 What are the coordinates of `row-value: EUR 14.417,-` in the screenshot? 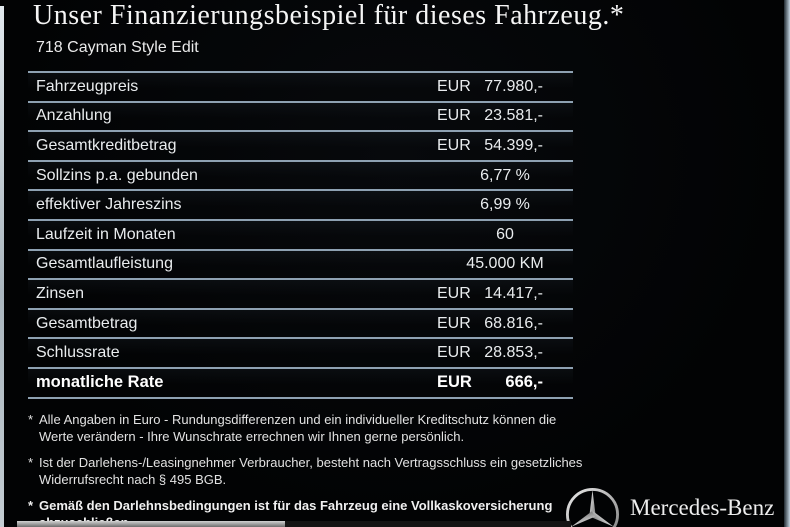 It's located at (505, 294).